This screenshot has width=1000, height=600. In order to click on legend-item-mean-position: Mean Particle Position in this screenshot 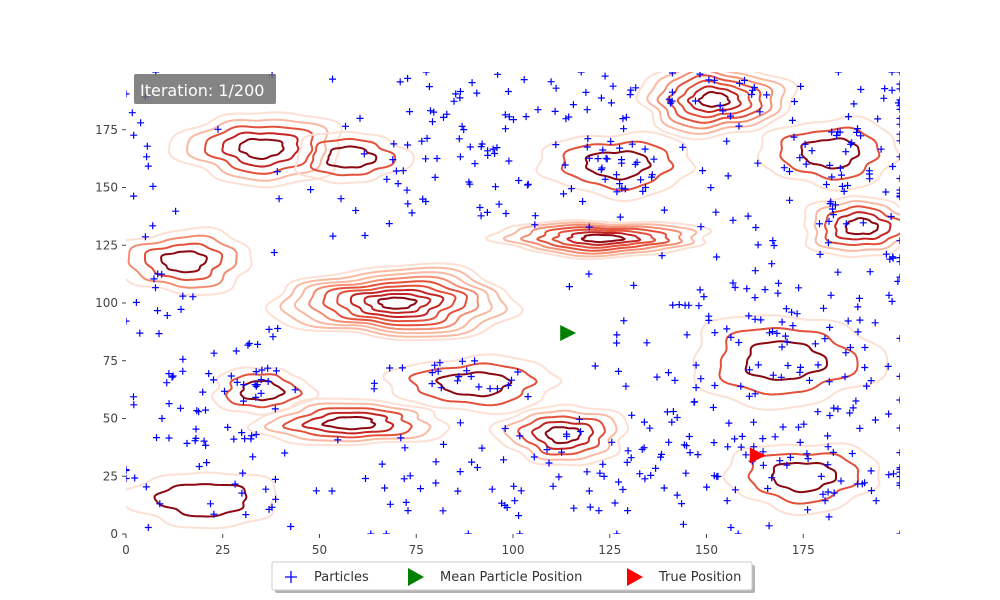, I will do `click(495, 577)`.